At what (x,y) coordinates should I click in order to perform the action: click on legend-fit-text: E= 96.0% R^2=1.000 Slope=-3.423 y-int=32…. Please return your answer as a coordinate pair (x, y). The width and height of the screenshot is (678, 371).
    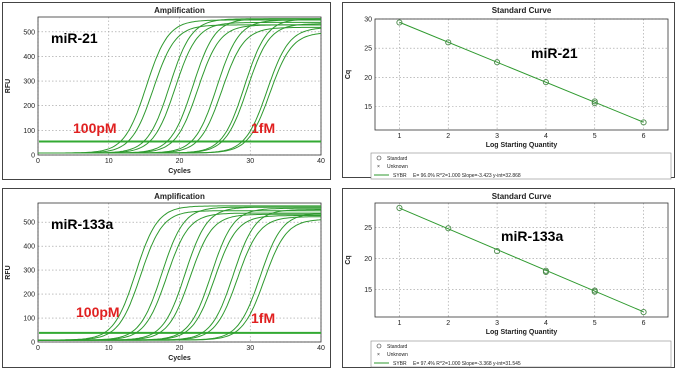
    Looking at the image, I should click on (467, 176).